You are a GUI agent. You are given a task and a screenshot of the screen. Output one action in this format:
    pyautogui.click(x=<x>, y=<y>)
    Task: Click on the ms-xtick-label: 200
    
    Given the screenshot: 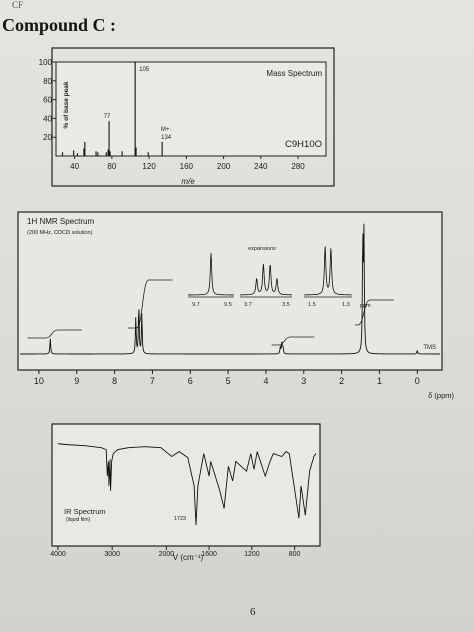 What is the action you would take?
    pyautogui.click(x=224, y=166)
    